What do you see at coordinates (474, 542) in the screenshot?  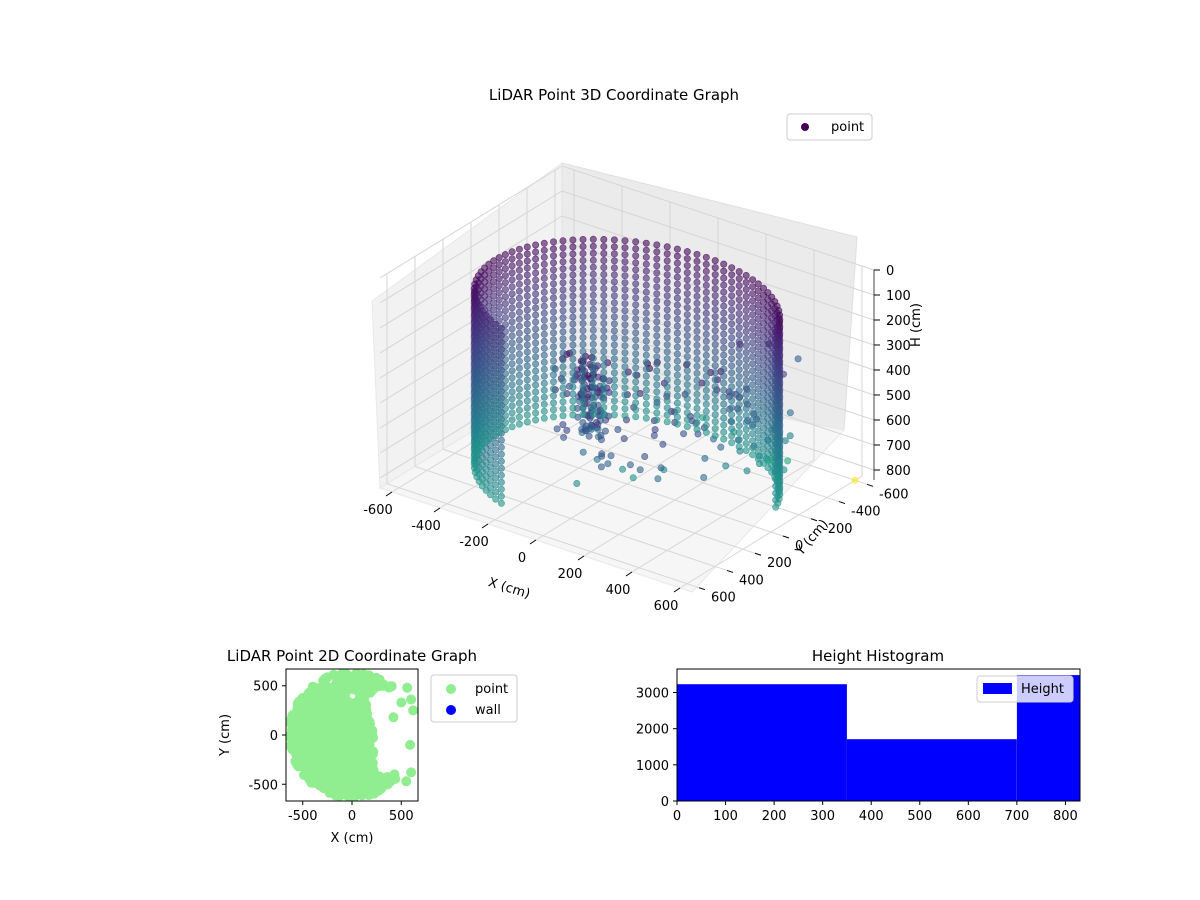 I see `x-tick-label-3d: -200` at bounding box center [474, 542].